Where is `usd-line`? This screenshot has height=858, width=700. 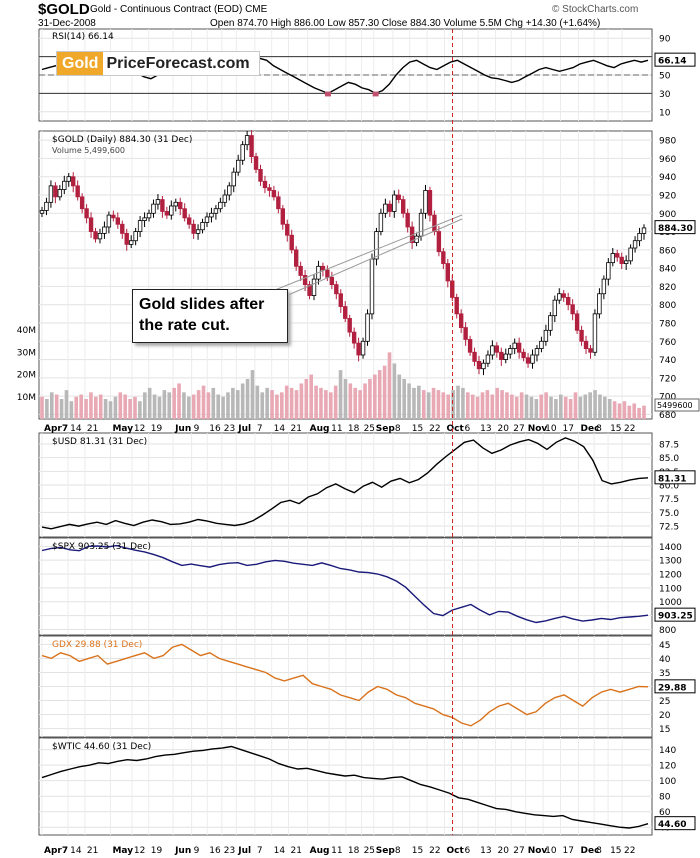
usd-line is located at coordinates (345, 483).